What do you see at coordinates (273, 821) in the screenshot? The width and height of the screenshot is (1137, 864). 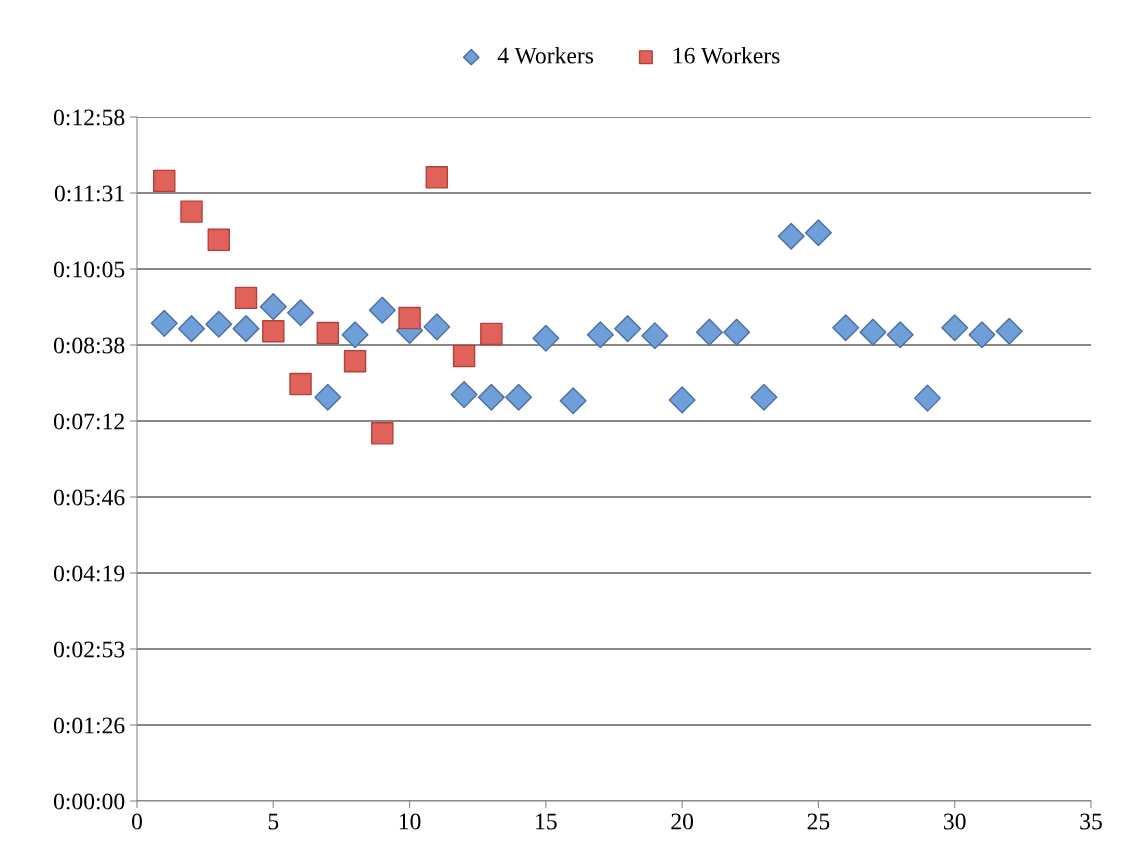 I see `x-tick-label: 5` at bounding box center [273, 821].